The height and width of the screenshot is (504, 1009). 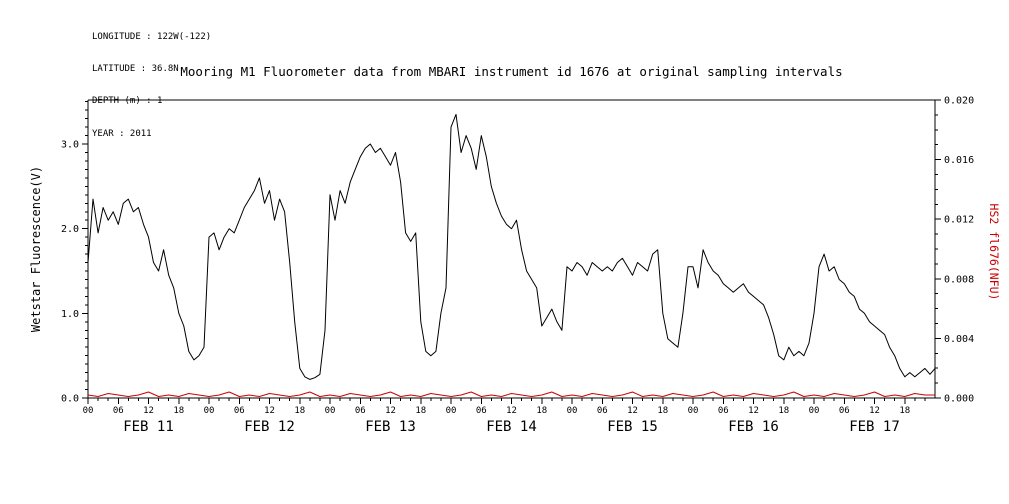 I want to click on meta-depth: DEPTH (m) : 1, so click(x=127, y=101).